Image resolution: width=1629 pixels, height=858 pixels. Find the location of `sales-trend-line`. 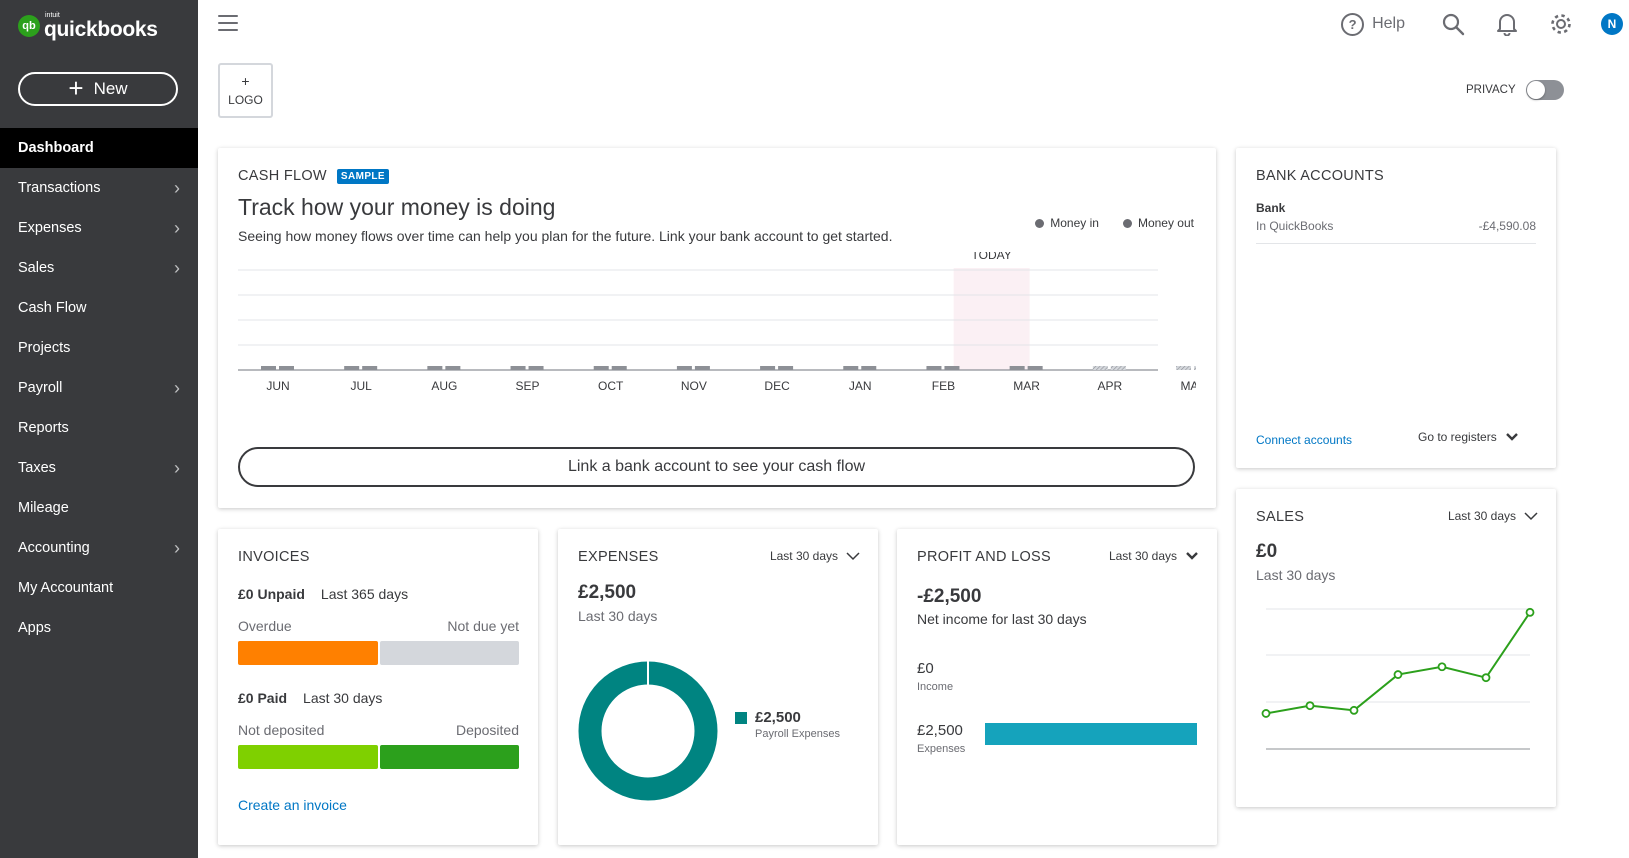

sales-trend-line is located at coordinates (1398, 663).